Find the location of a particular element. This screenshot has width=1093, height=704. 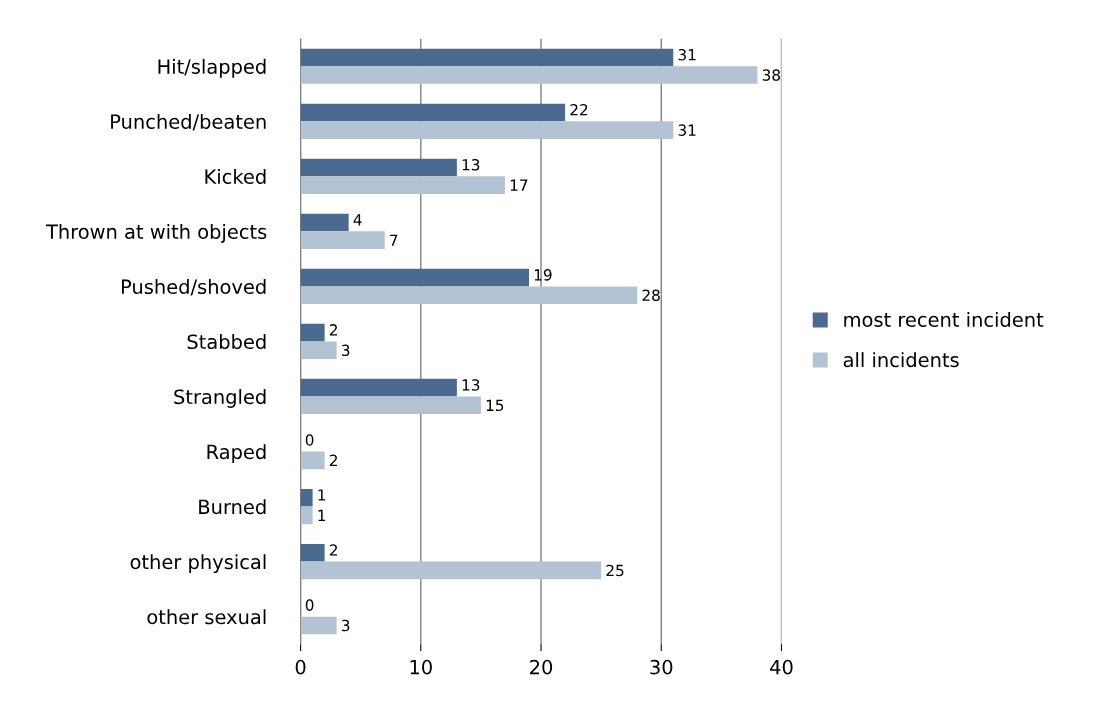

y-tick-label: Stabbed is located at coordinates (226, 342).